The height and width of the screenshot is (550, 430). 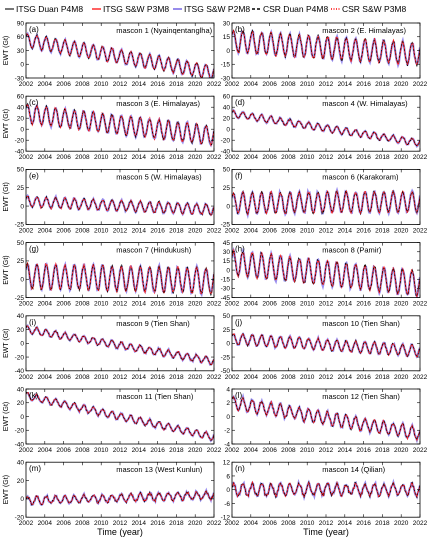 I want to click on y-tick-label: 6, so click(x=228, y=476).